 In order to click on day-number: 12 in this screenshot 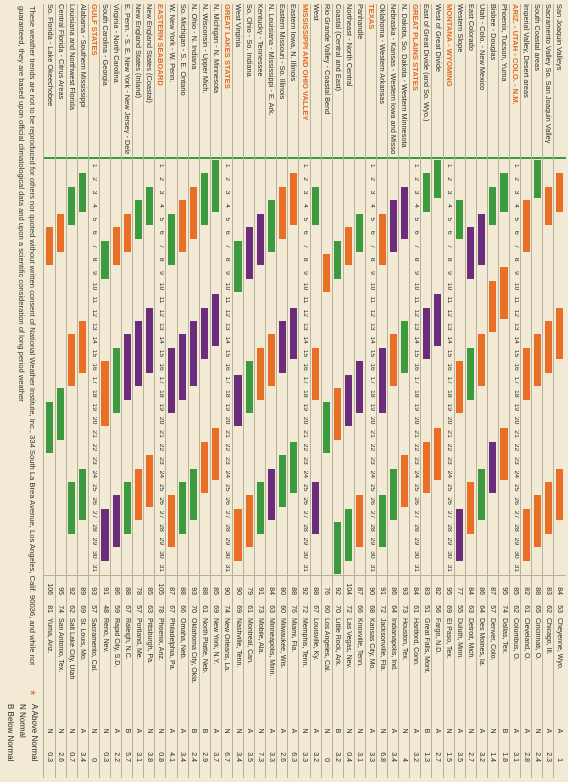, I will do `click(227, 313)`.